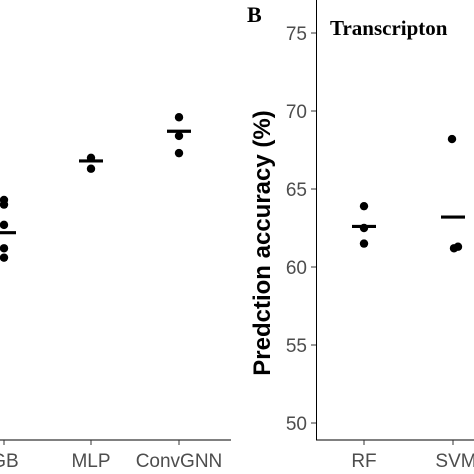 Image resolution: width=474 pixels, height=474 pixels. What do you see at coordinates (179, 461) in the screenshot?
I see `panel-a-x-tick-label: ConvGNN` at bounding box center [179, 461].